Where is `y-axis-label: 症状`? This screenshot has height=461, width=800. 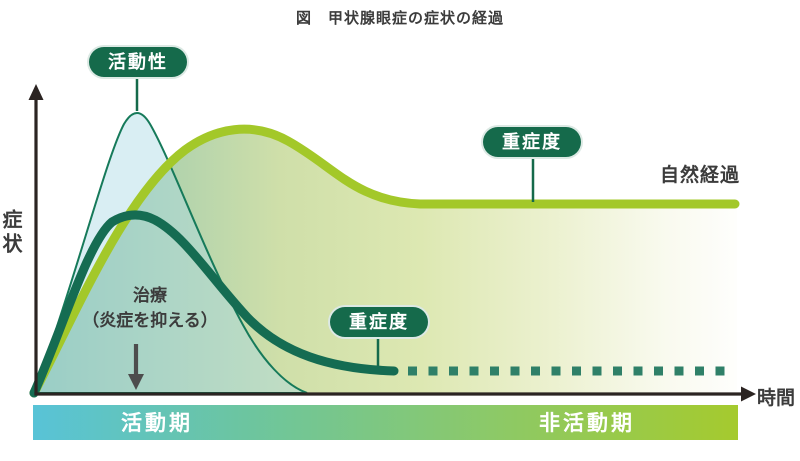 y-axis-label: 症状 is located at coordinates (10, 233).